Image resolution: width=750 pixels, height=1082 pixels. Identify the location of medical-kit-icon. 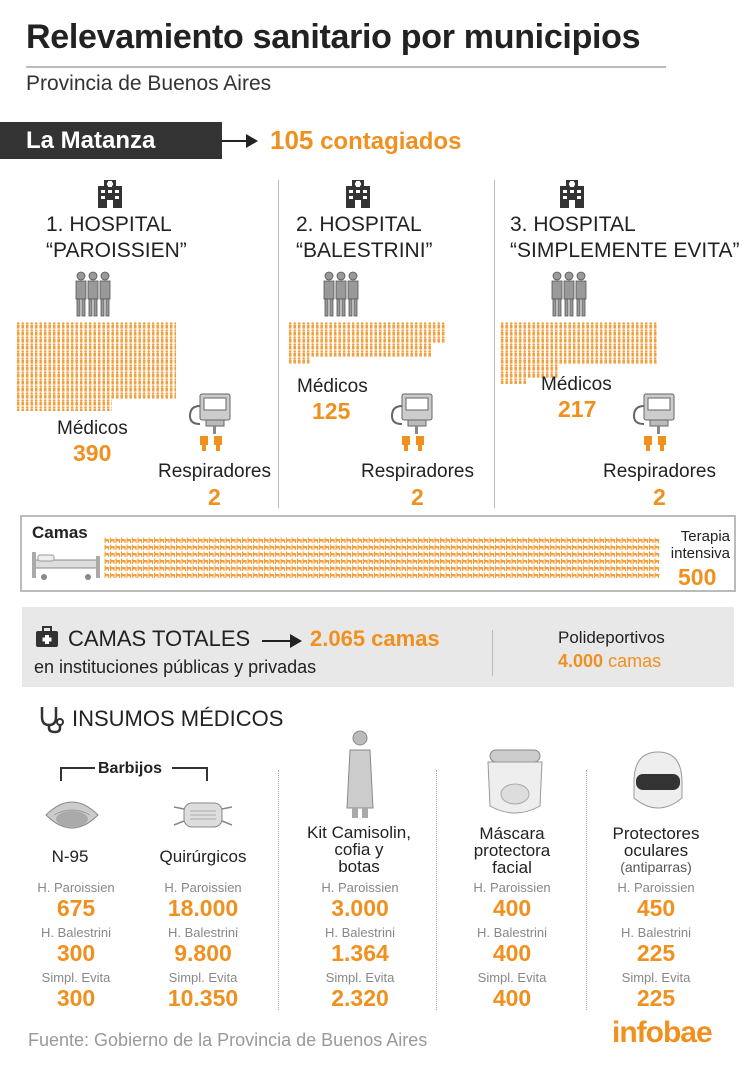
(47, 636).